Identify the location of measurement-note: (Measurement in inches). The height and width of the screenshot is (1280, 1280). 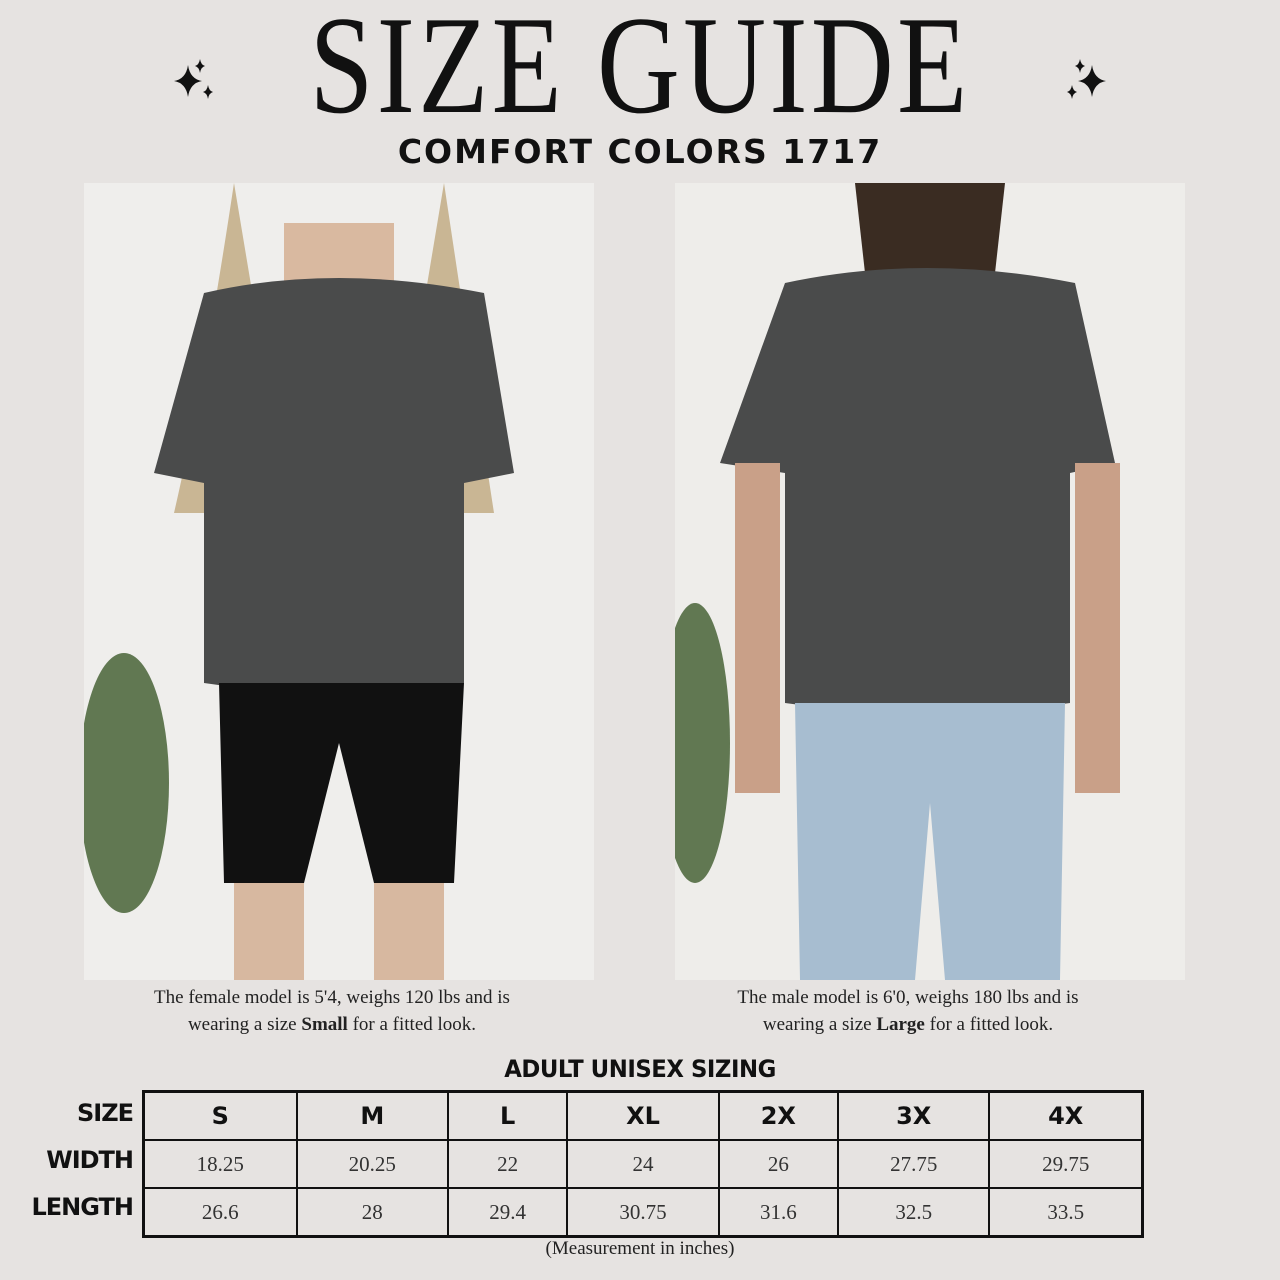
(640, 1248).